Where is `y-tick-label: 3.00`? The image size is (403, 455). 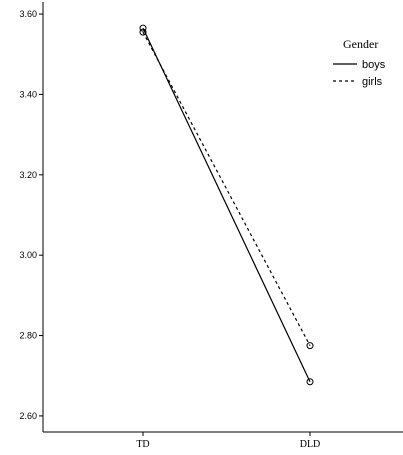 y-tick-label: 3.00 is located at coordinates (28, 255).